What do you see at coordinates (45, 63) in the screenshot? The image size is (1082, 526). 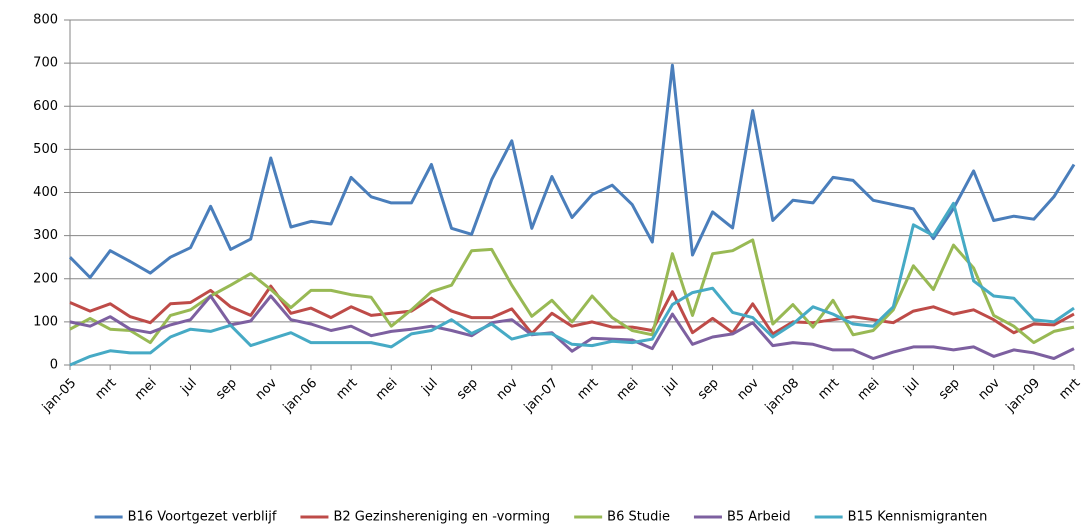 I see `y-tick-label: 700` at bounding box center [45, 63].